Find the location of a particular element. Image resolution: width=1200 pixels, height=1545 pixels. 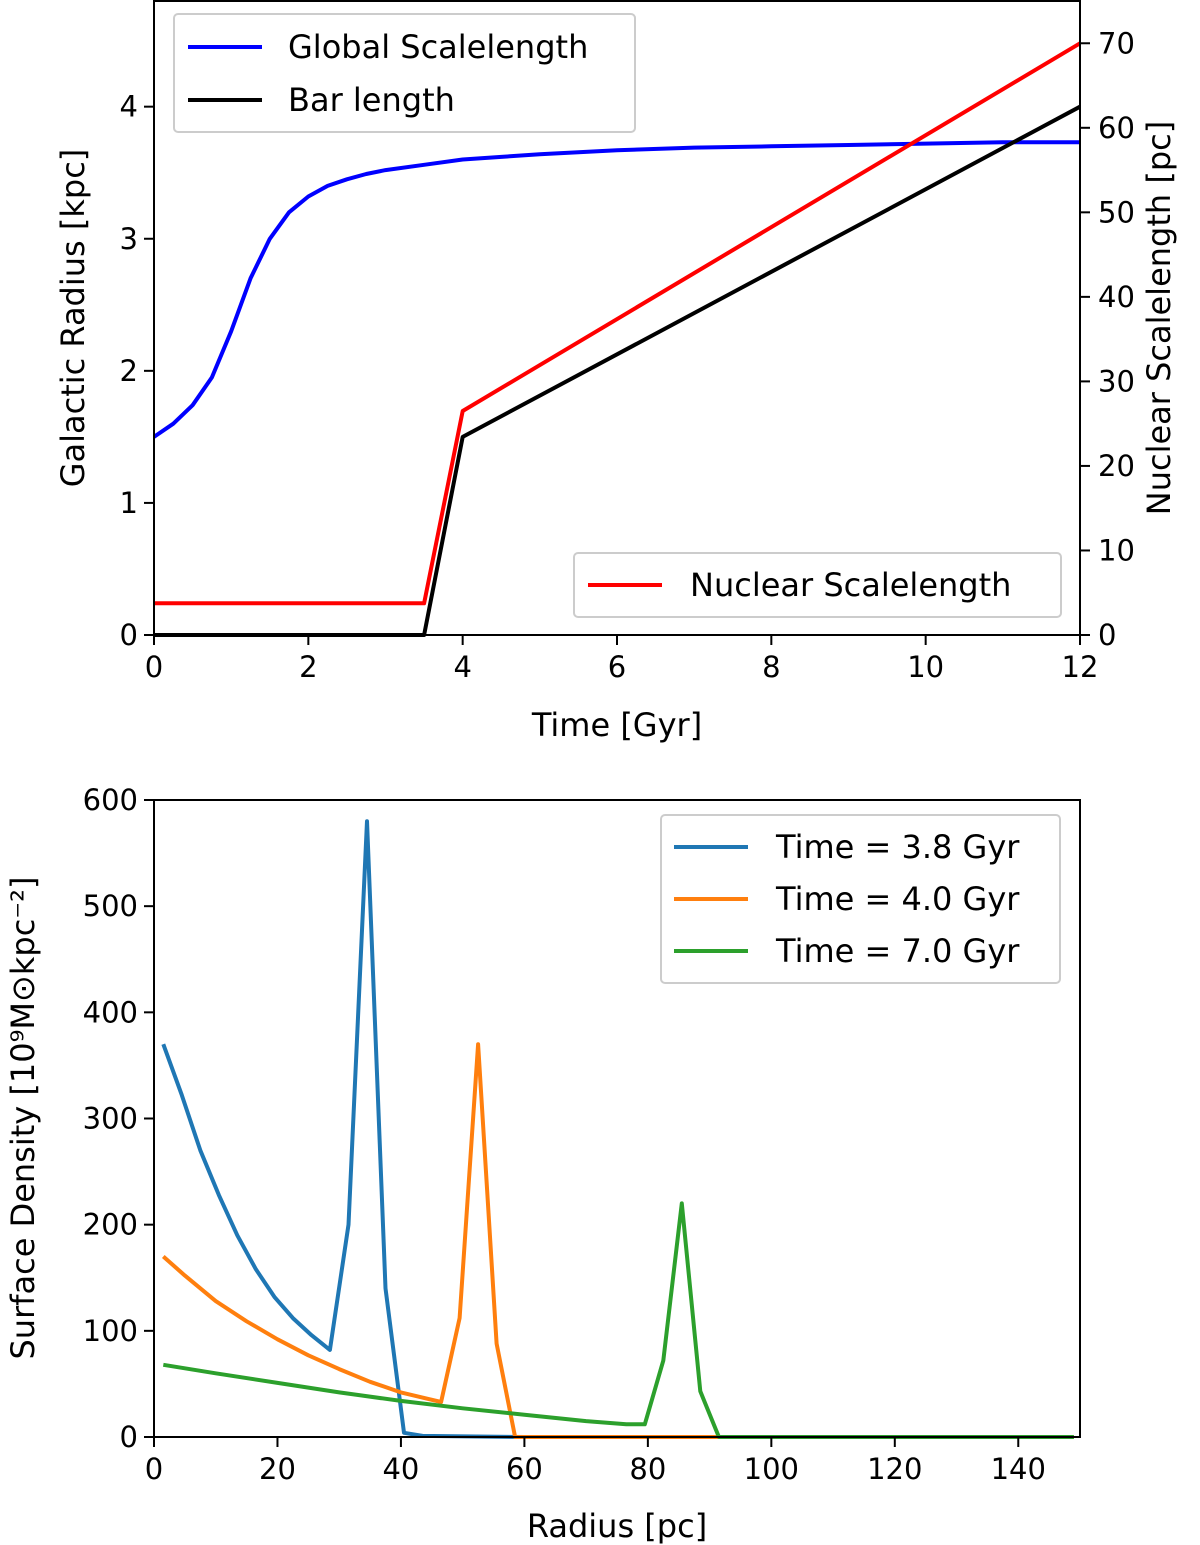

x-tick-label: 40 is located at coordinates (400, 1469).